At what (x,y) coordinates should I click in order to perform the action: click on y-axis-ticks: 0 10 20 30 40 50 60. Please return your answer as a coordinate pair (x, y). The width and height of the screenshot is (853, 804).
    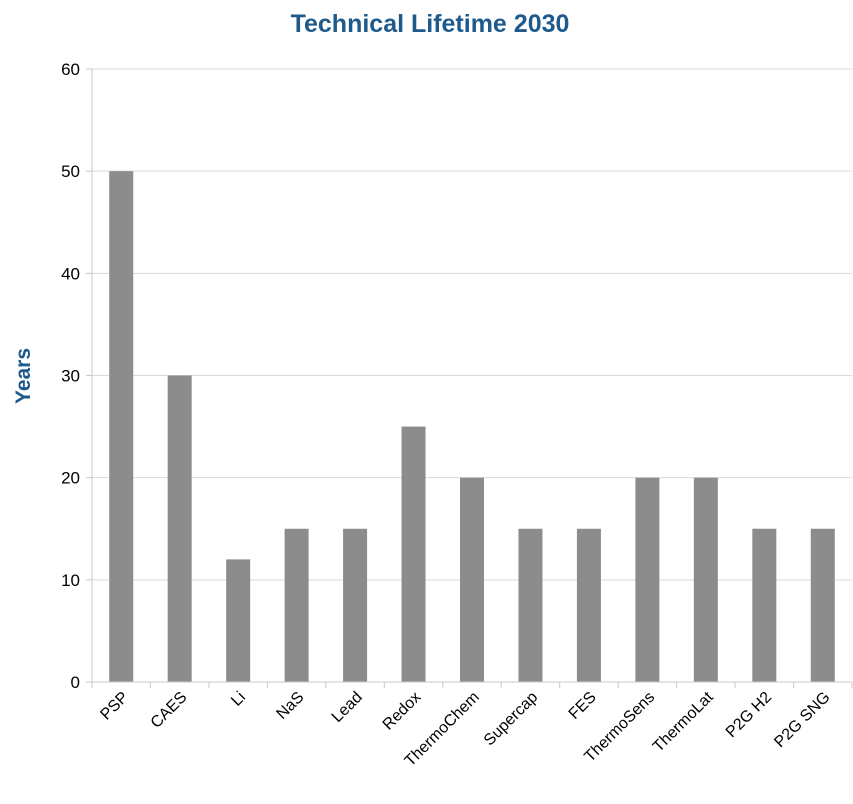
    Looking at the image, I should click on (76, 376).